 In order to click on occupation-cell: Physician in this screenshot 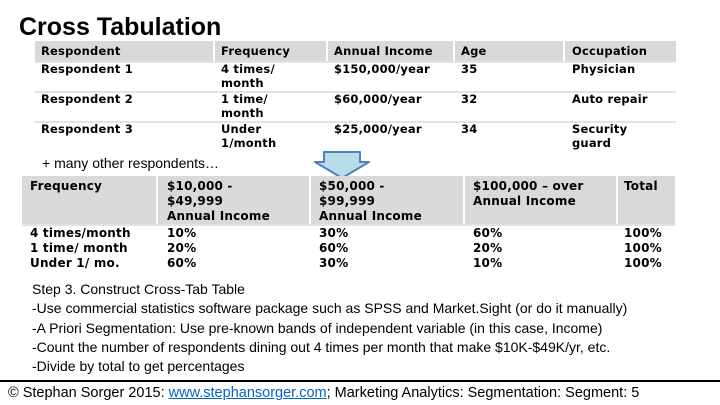, I will do `click(604, 69)`.